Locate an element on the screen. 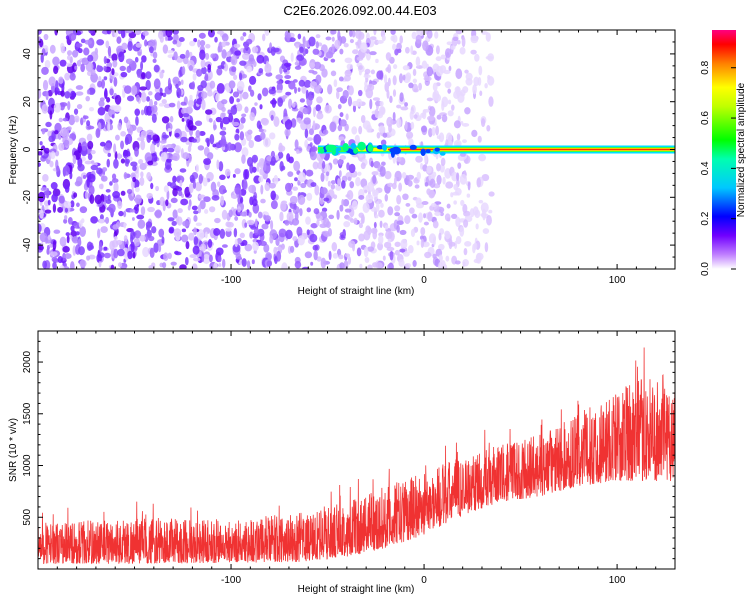 The height and width of the screenshot is (600, 750). colorbar-tick-label: 0.2 is located at coordinates (705, 218).